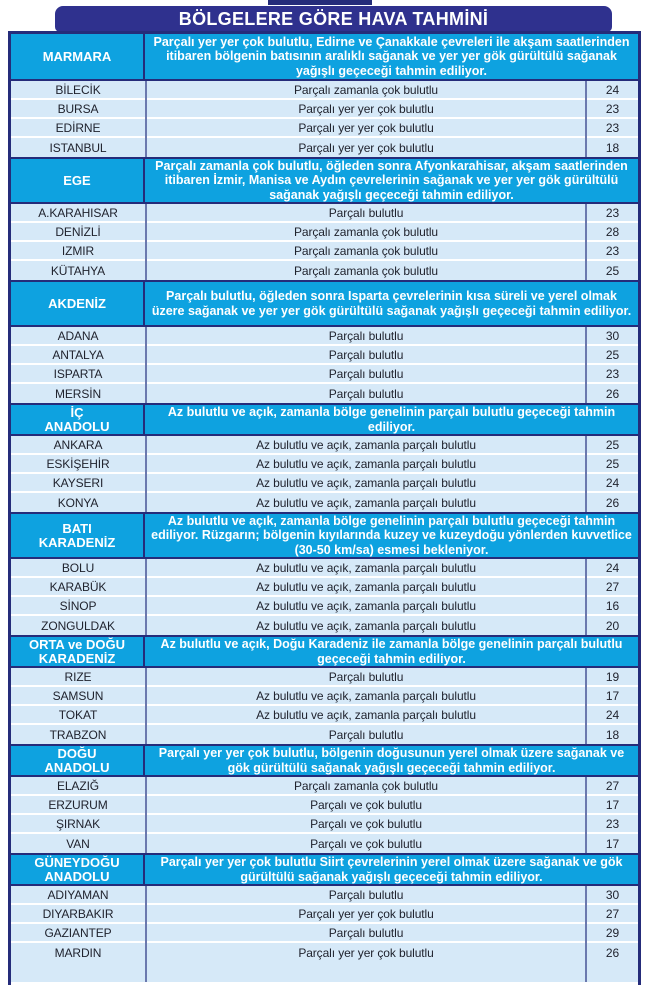 This screenshot has height=989, width=648. I want to click on table-row: BİLECİK Parçalı zamanla çok bulutlu 24, so click(324, 90).